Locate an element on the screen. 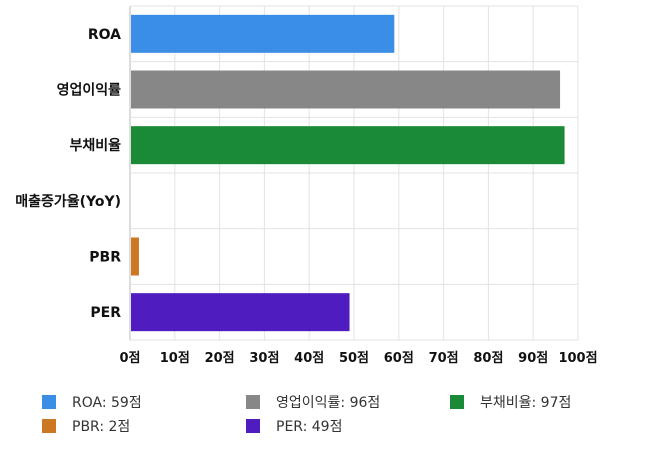 The width and height of the screenshot is (650, 450). x-tick-label: 100점 is located at coordinates (577, 358).